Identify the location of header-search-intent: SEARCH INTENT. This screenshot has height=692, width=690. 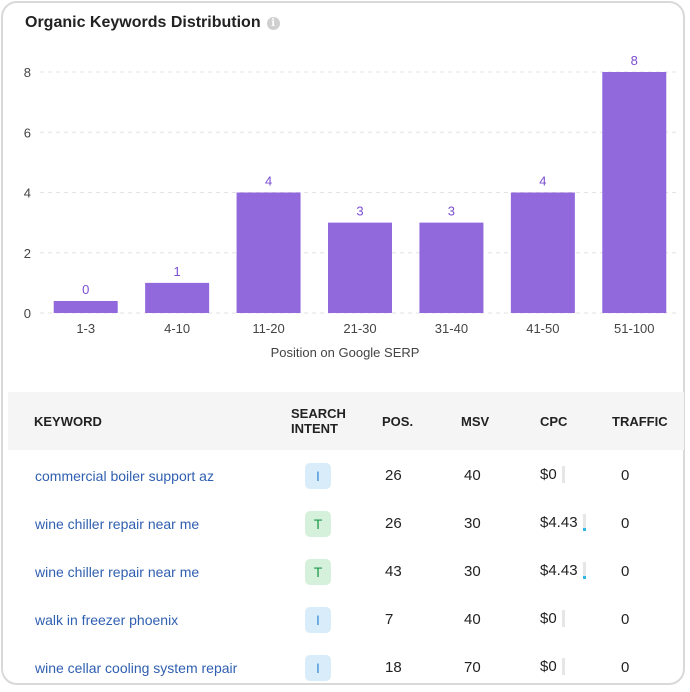
(318, 421).